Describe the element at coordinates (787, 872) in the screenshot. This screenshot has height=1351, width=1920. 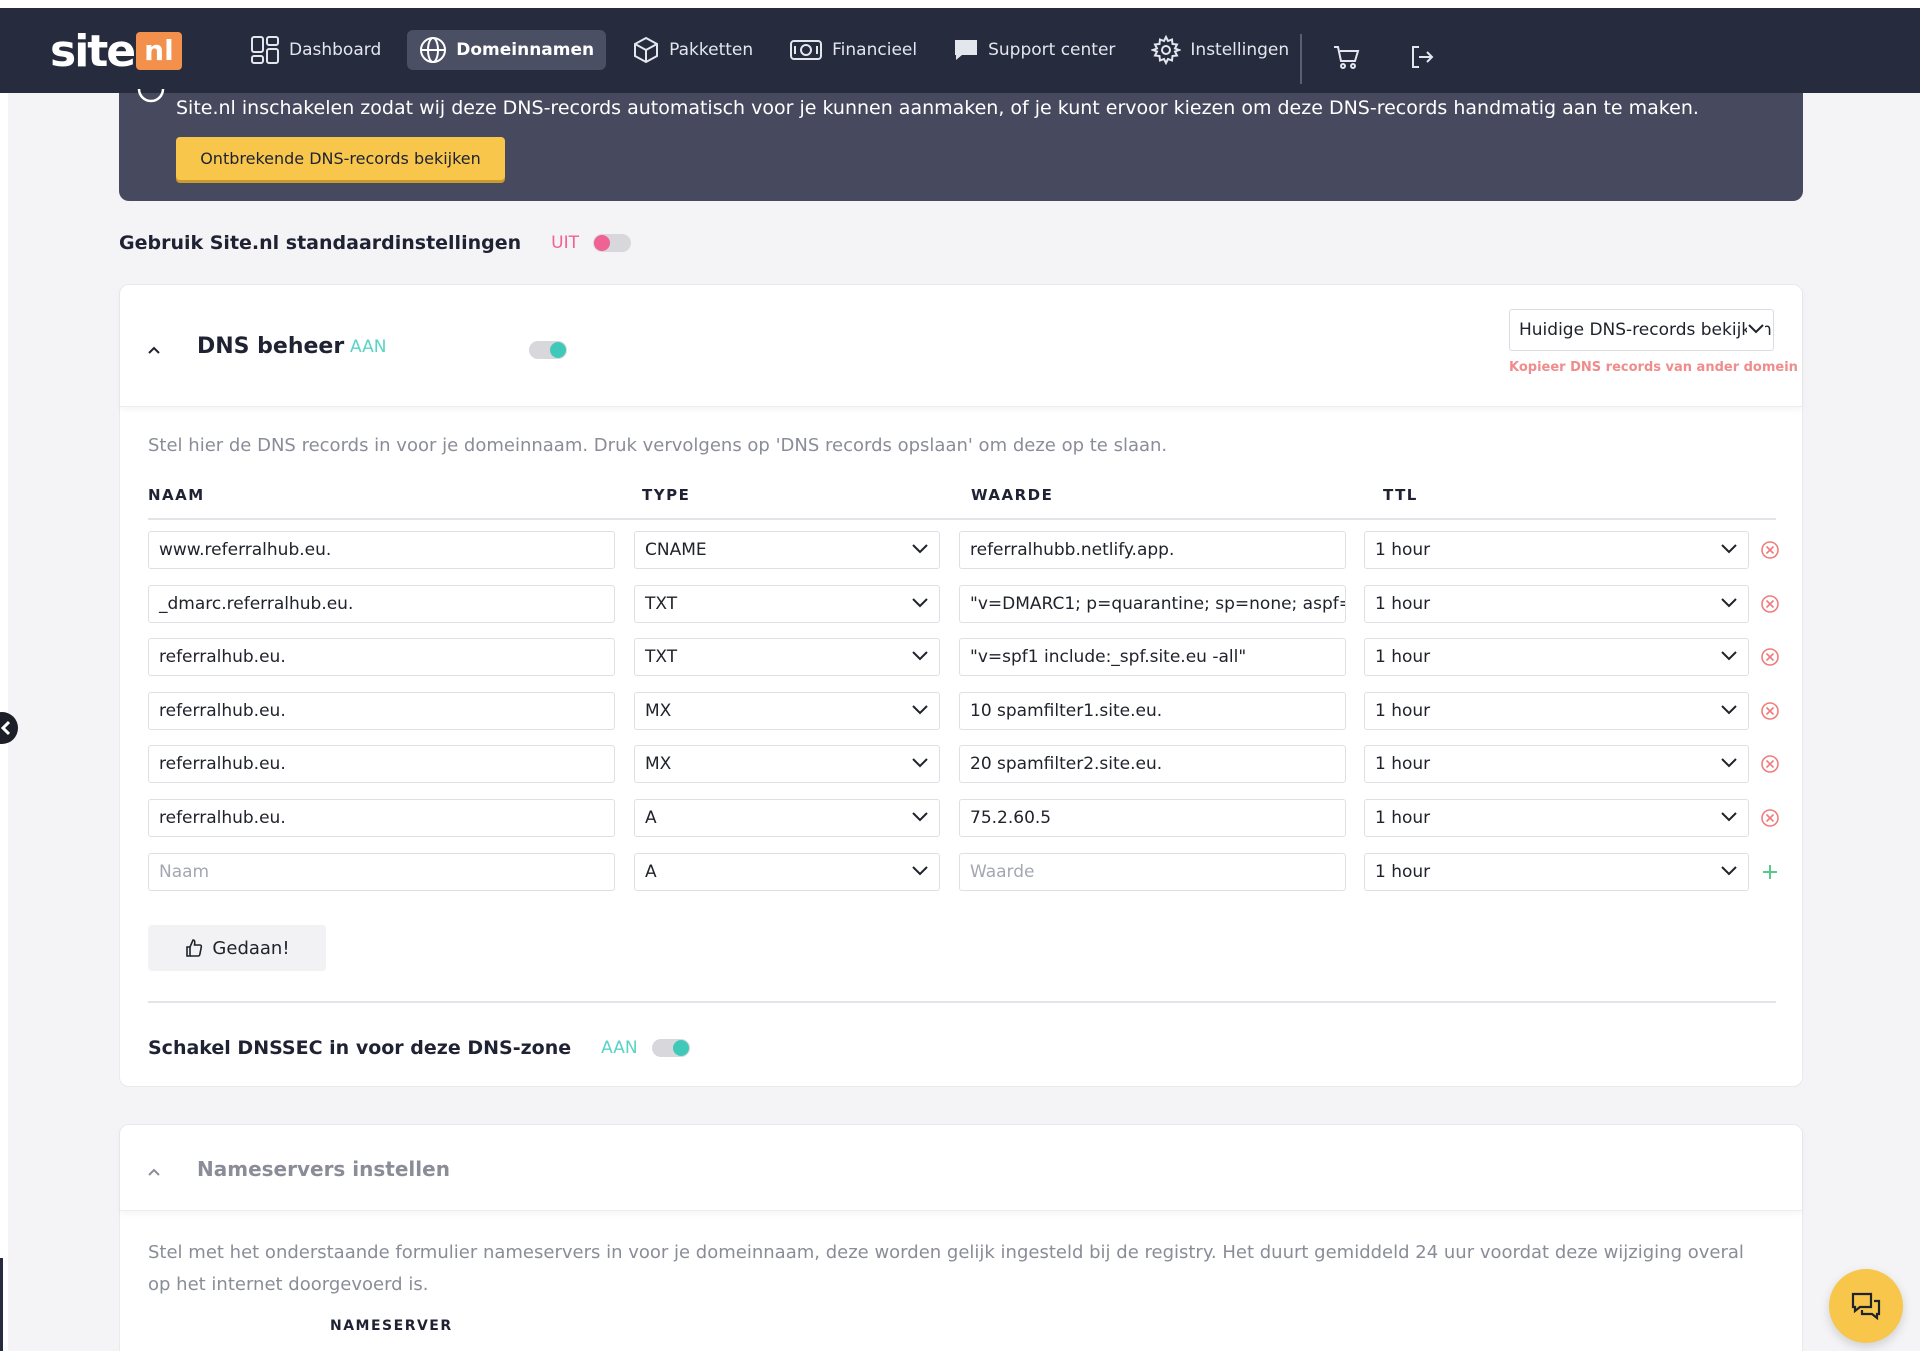
I see `new-record-type-select: A` at that location.